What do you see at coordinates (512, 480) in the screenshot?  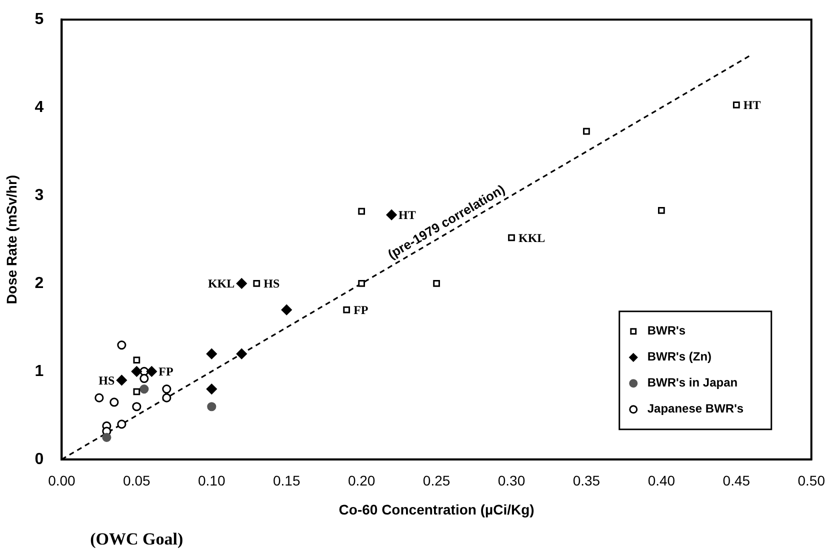 I see `x-tick-label: 0.30` at bounding box center [512, 480].